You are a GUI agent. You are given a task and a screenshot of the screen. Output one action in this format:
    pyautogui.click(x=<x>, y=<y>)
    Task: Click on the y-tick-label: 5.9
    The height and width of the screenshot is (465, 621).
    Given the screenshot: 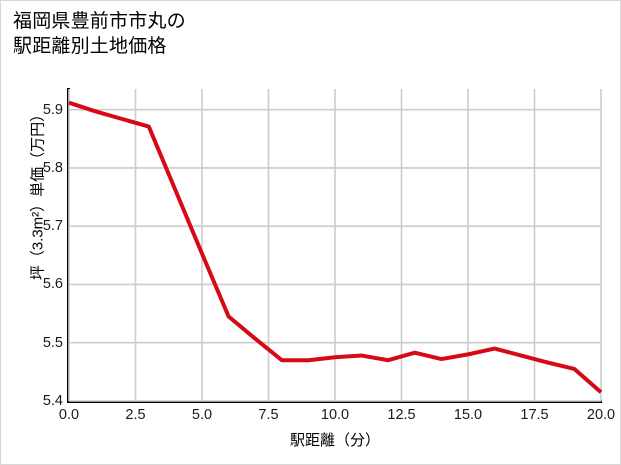 What is the action you would take?
    pyautogui.click(x=52, y=109)
    